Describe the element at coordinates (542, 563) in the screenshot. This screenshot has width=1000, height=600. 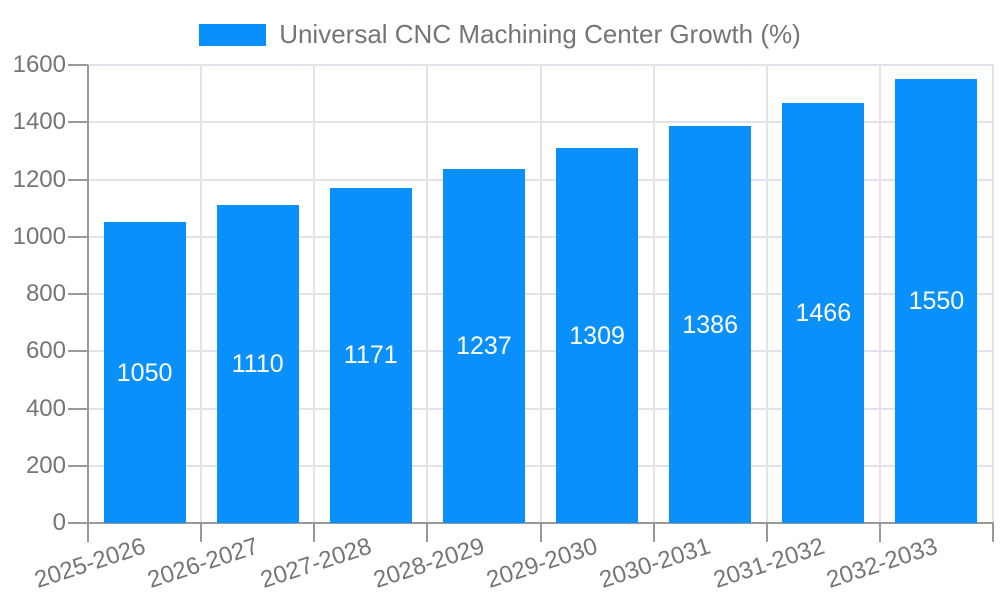
I see `x-axis-label: 2029-2030` at that location.